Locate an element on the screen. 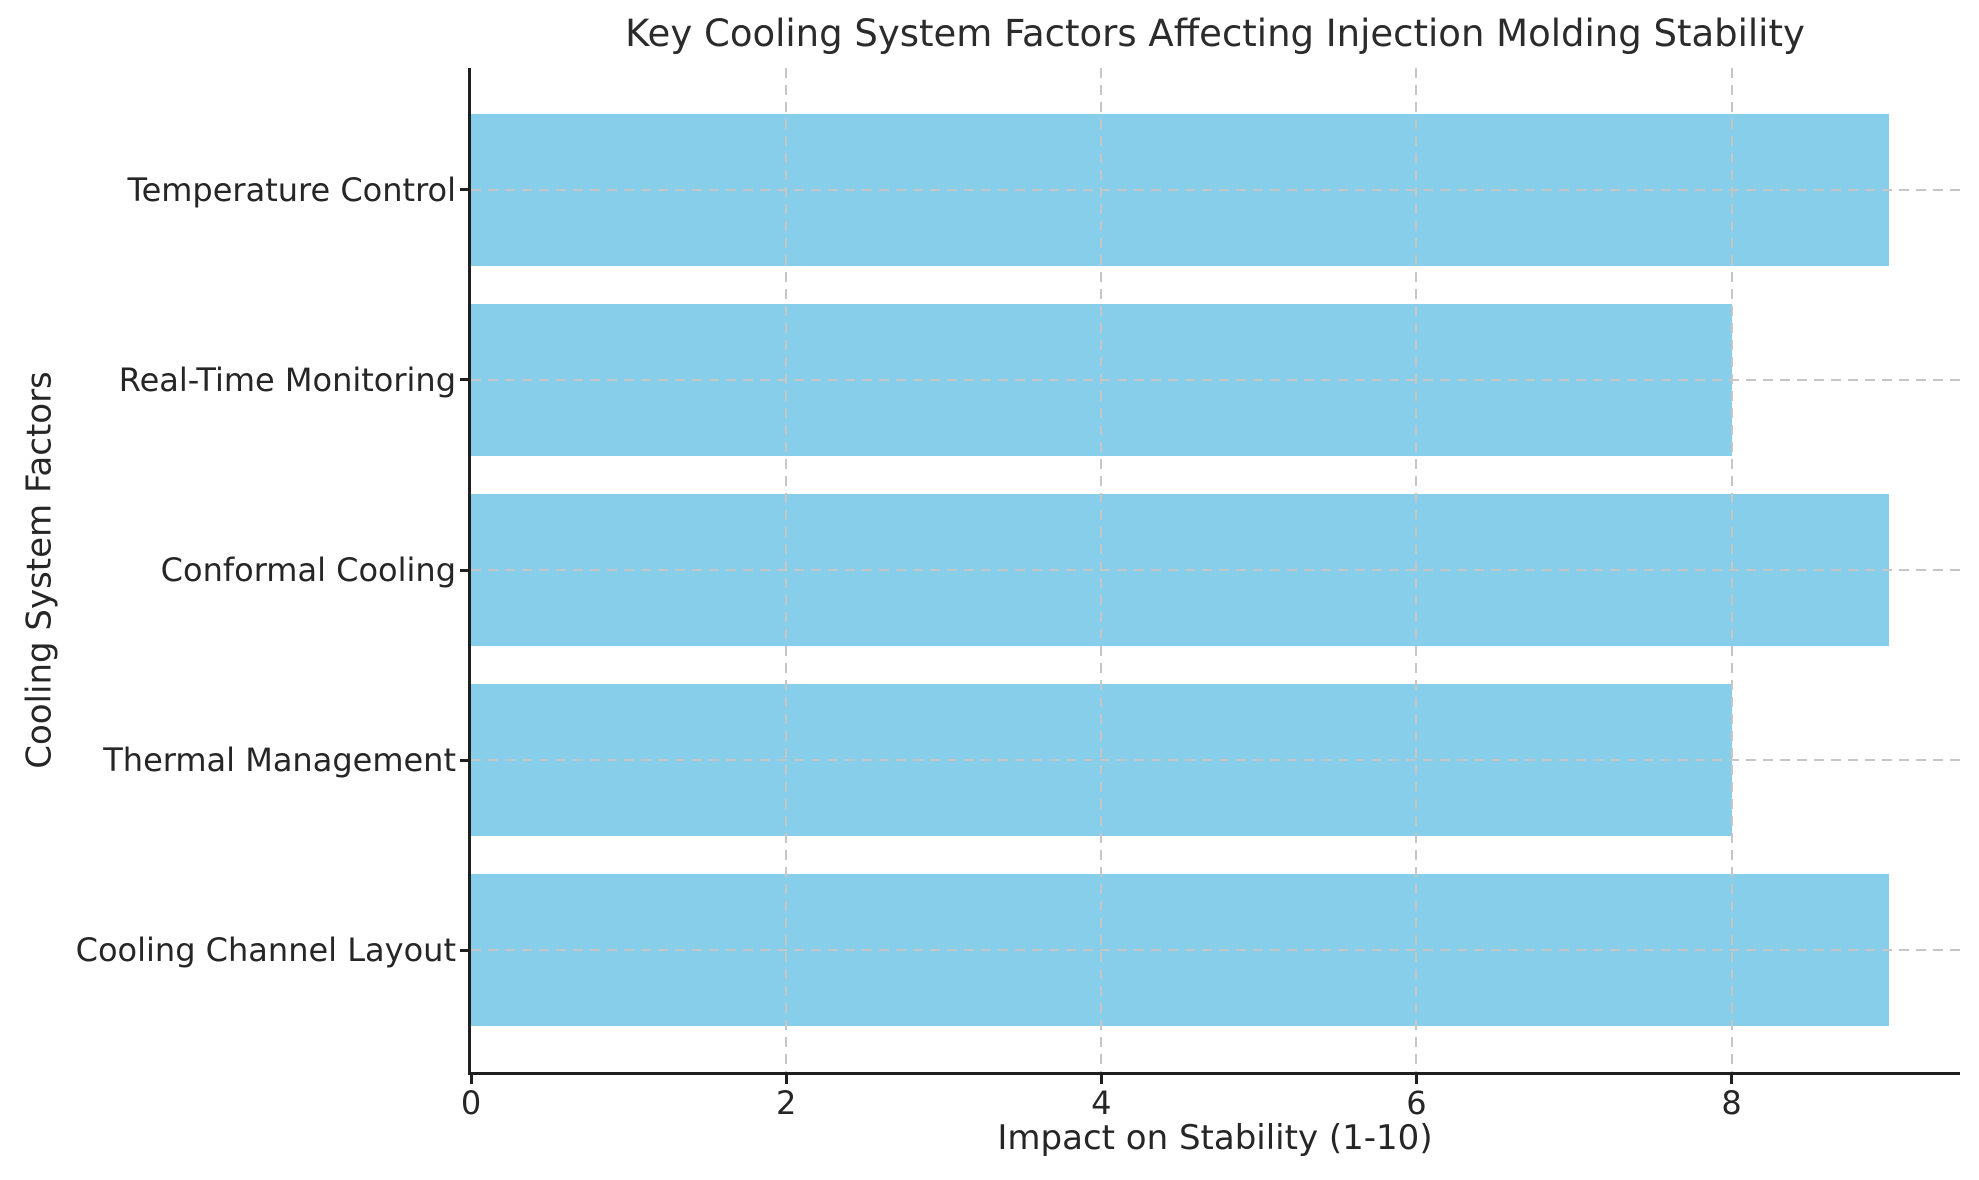 The width and height of the screenshot is (1979, 1180). x-tick-label: 8 is located at coordinates (1731, 1103).